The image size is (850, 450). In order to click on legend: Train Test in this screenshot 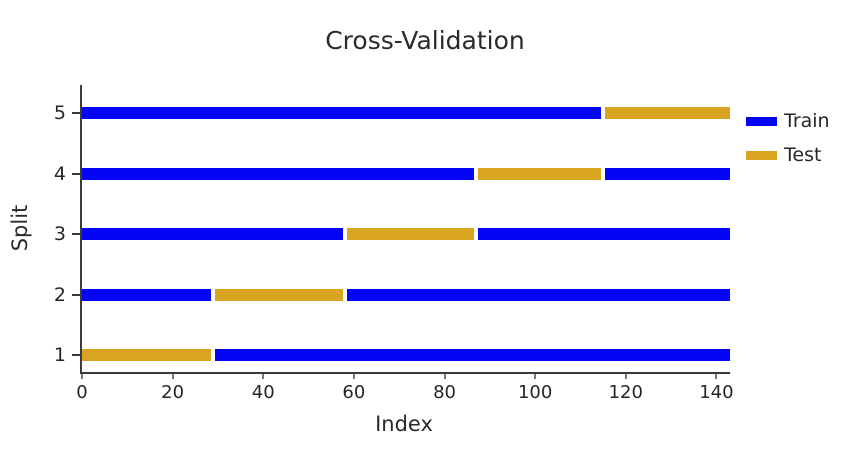, I will do `click(788, 138)`.